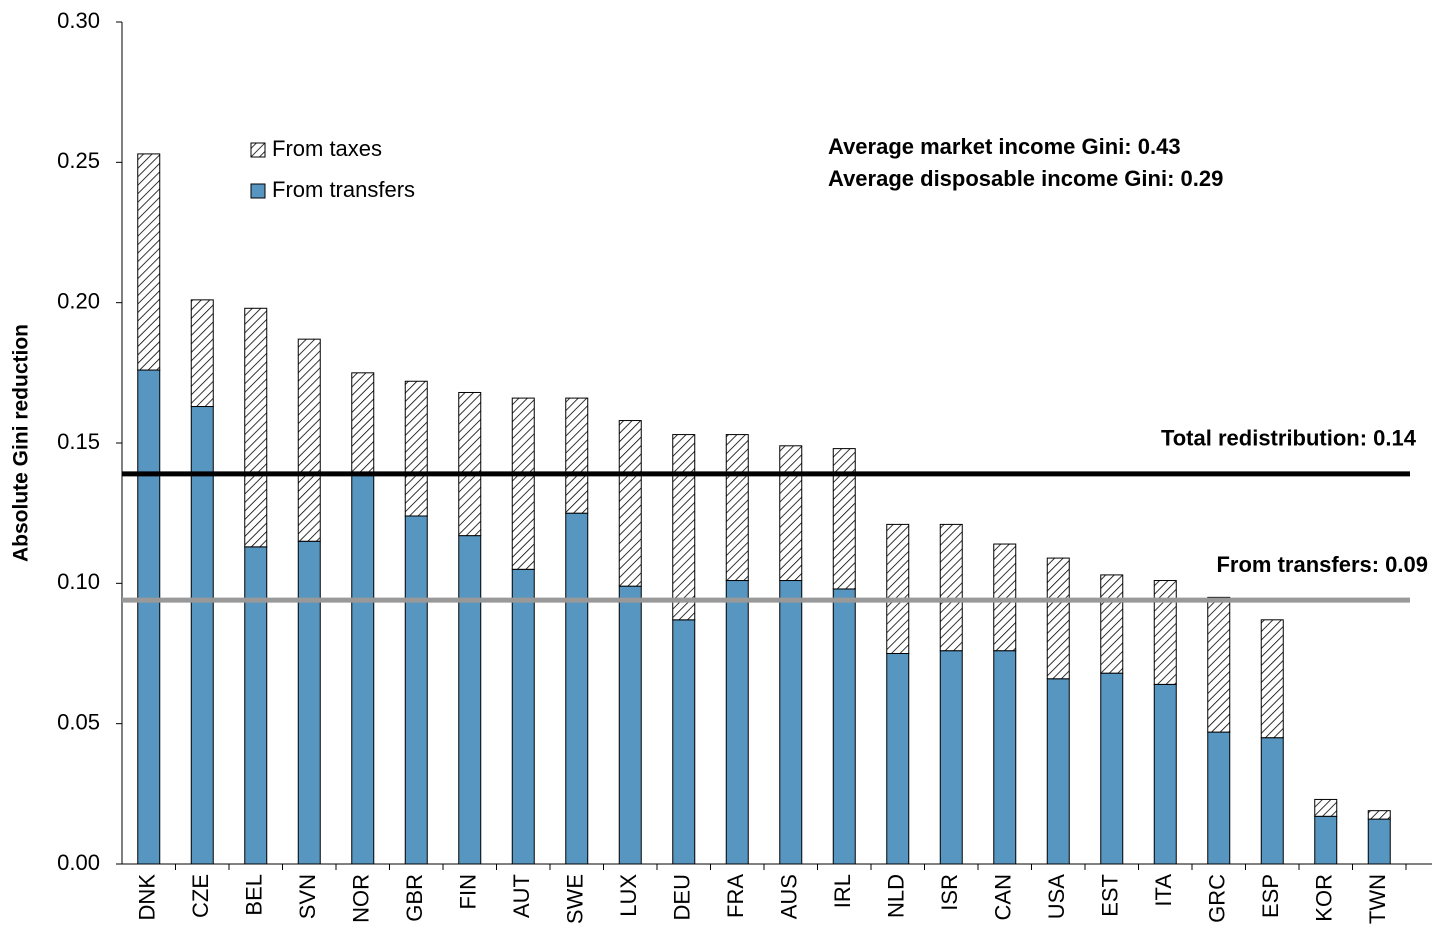 The height and width of the screenshot is (940, 1433). Describe the element at coordinates (1322, 564) in the screenshot. I see `reference-label: From transfers: 0.09` at that location.